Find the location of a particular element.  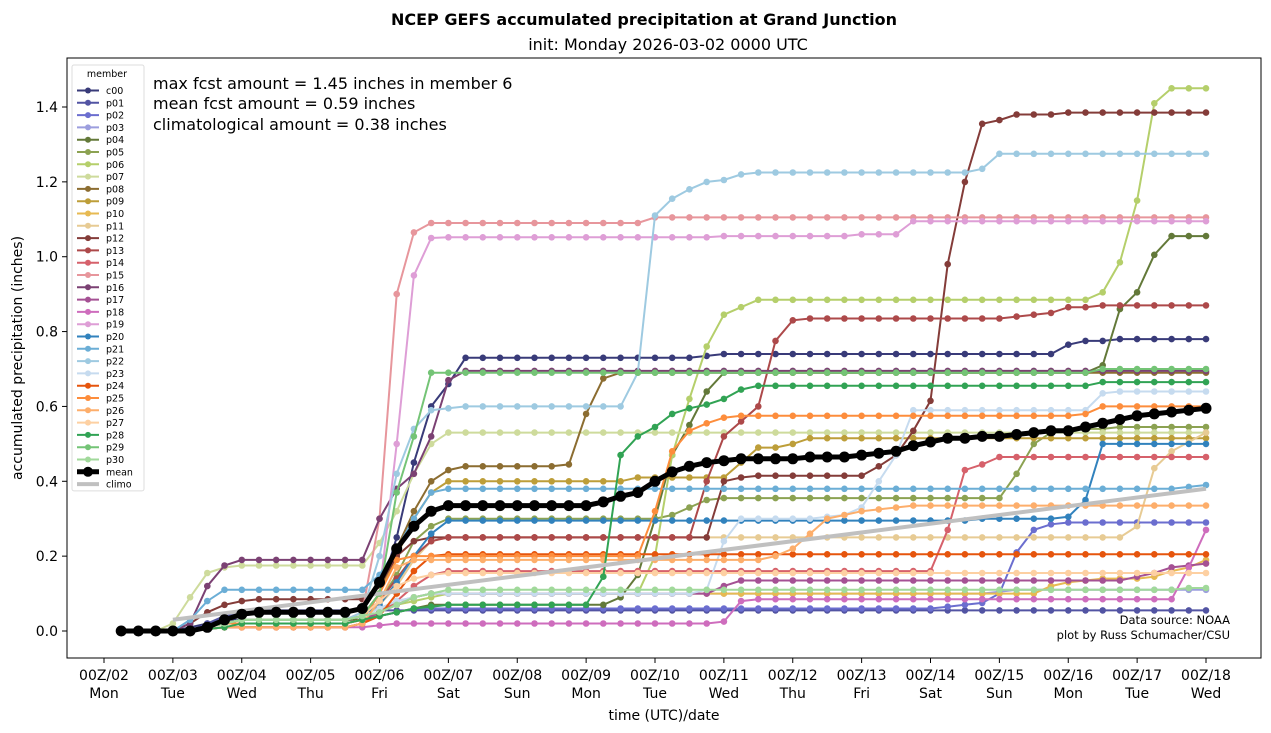

x-tick-day: Sun is located at coordinates (999, 694).